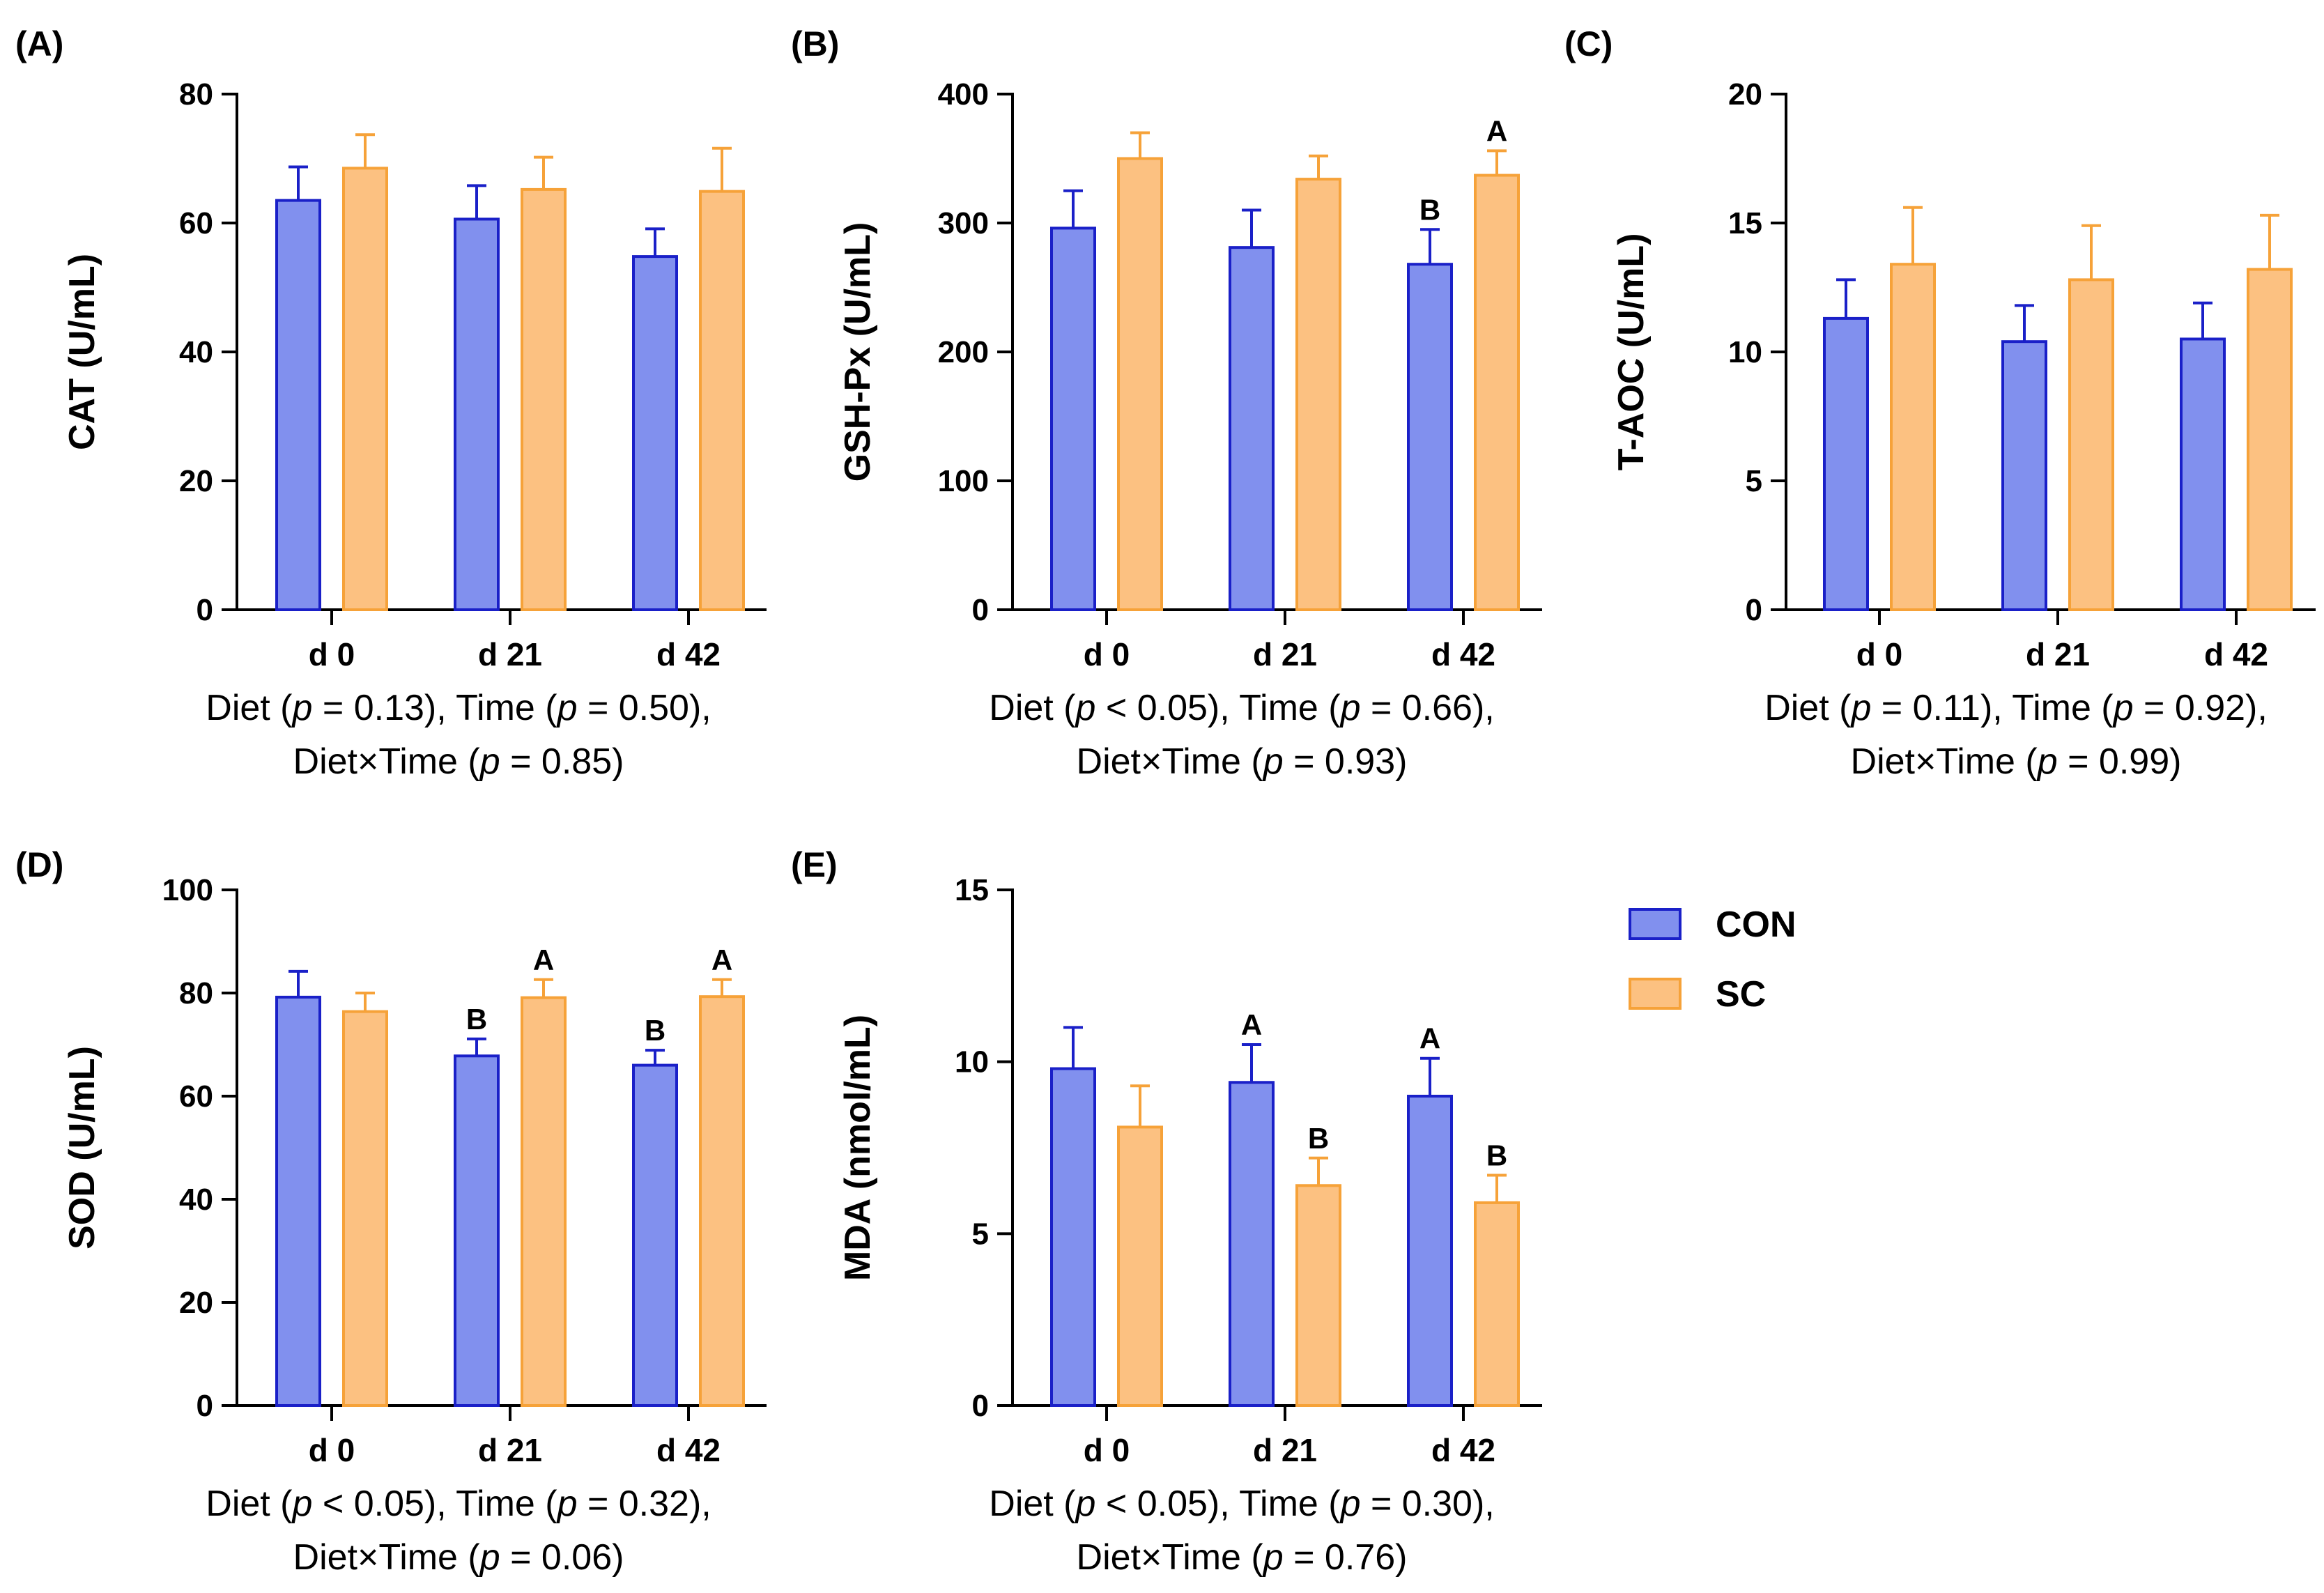  What do you see at coordinates (196, 94) in the screenshot?
I see `y-tick-label: 80` at bounding box center [196, 94].